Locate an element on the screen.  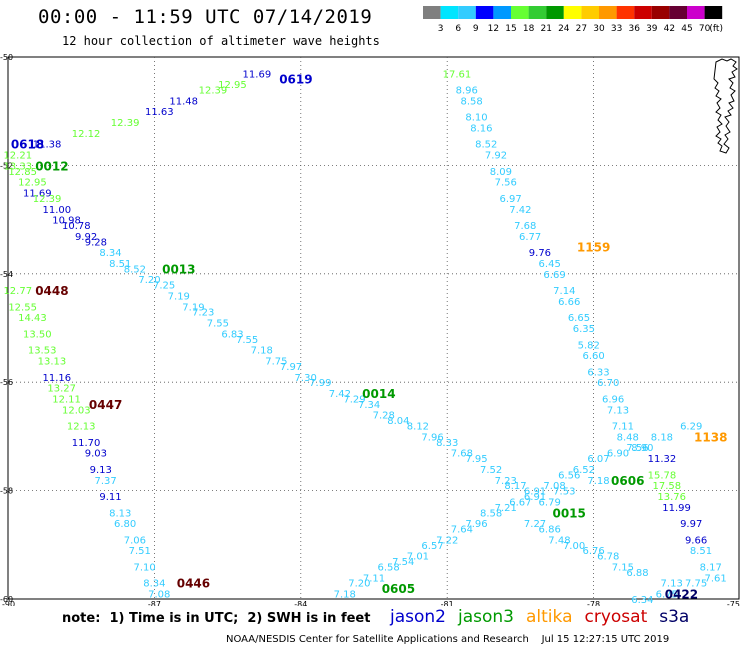
pass-time-label: 0422 is located at coordinates (681, 595).